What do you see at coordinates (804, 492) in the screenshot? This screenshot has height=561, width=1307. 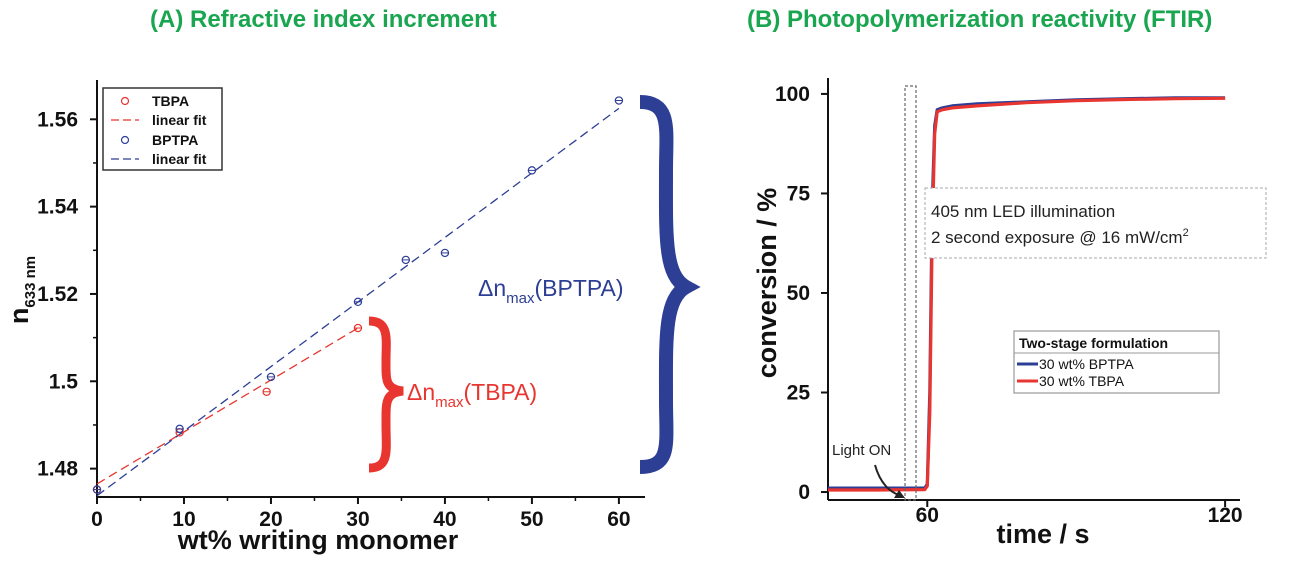 I see `panel-b-y-tick-label: 0` at bounding box center [804, 492].